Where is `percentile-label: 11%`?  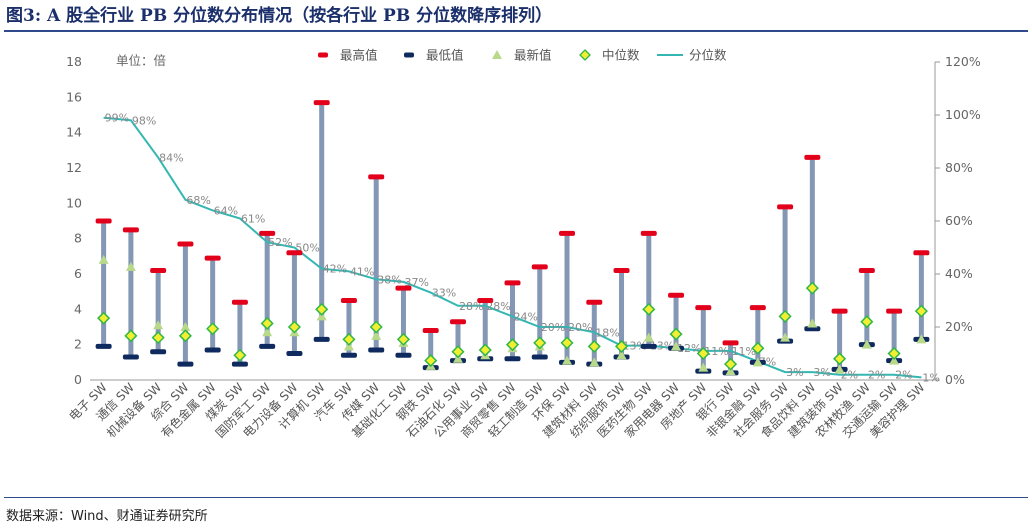
percentile-label: 11% is located at coordinates (716, 351).